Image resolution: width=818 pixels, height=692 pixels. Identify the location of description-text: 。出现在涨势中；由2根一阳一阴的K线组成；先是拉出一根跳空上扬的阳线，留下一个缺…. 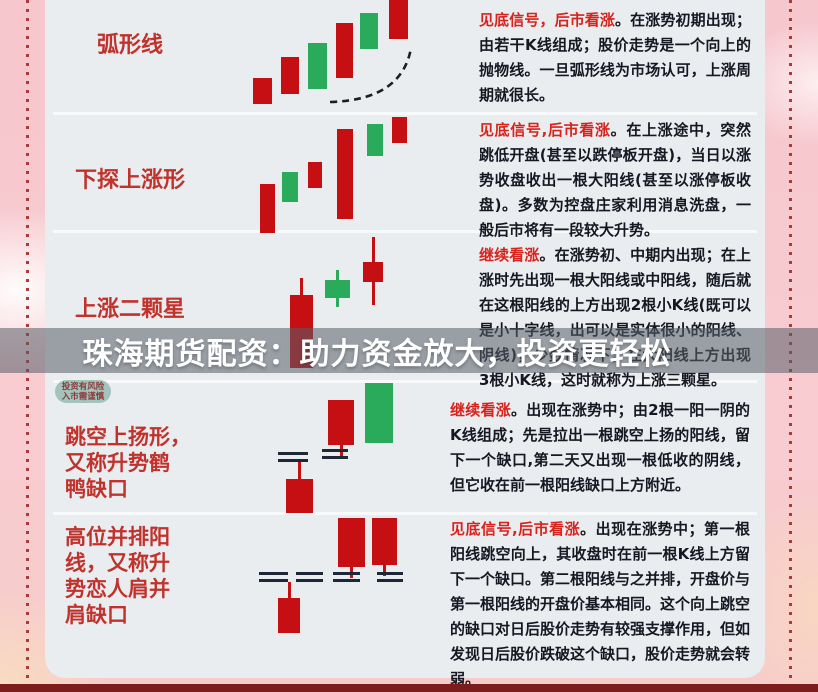
(600, 447).